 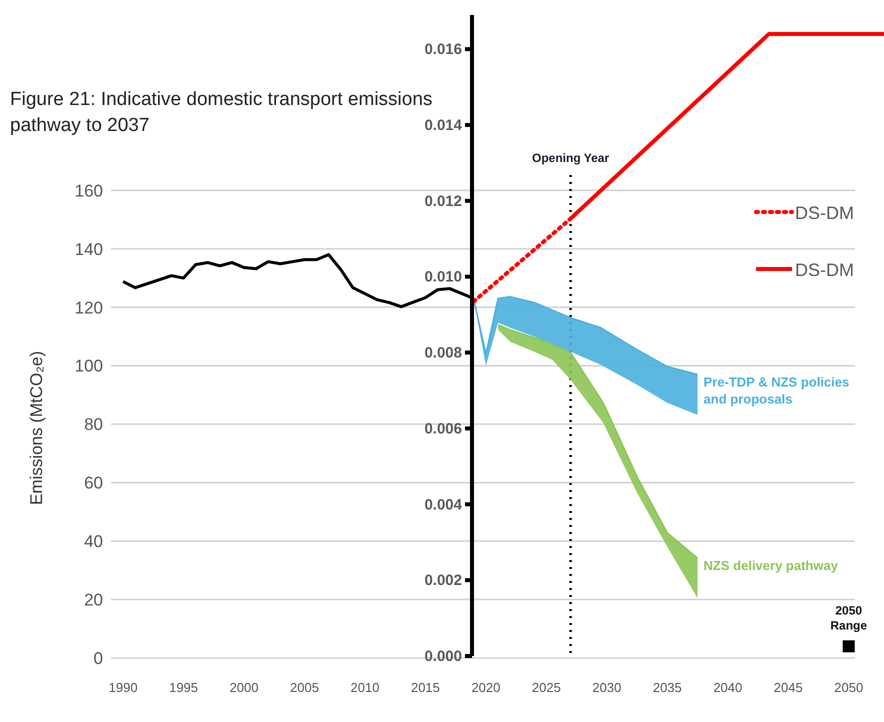 I want to click on y-tick-label: 100, so click(x=88, y=366).